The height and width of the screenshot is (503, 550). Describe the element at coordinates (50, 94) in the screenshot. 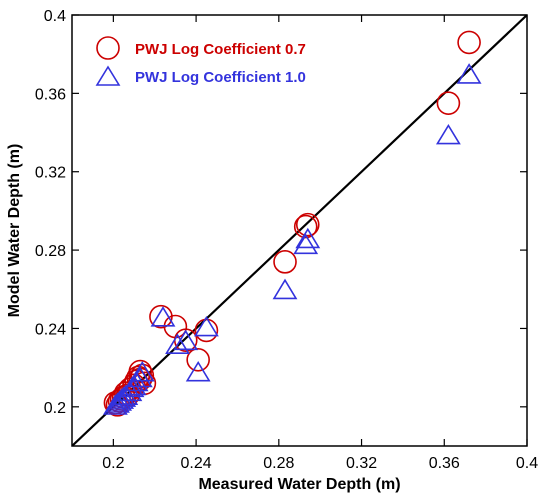

I see `y-tick-label: 0.36` at that location.